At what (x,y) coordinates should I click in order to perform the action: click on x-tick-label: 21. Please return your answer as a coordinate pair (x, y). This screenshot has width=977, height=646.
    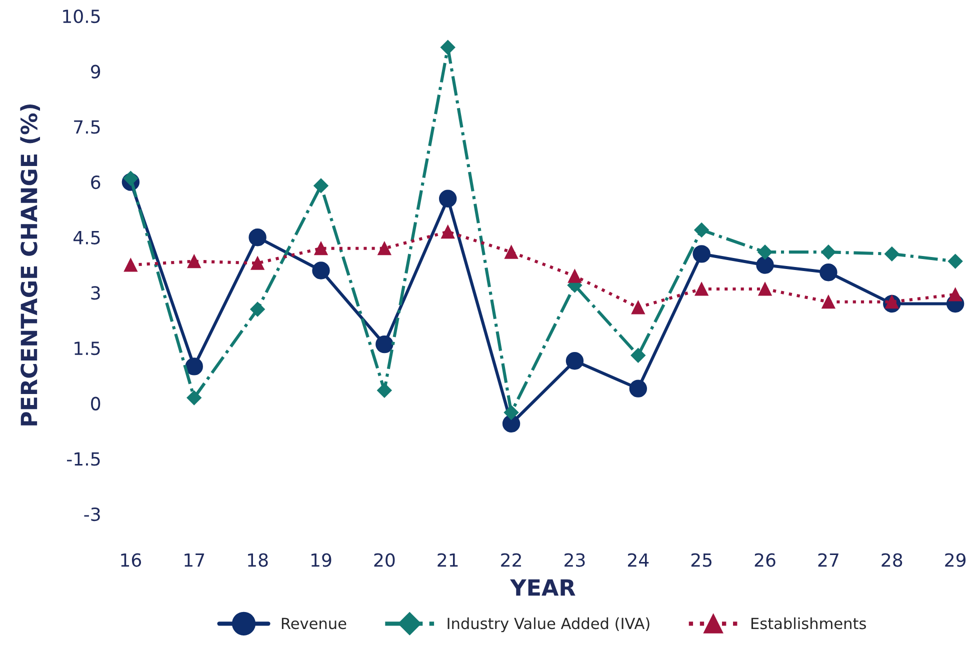
    Looking at the image, I should click on (448, 560).